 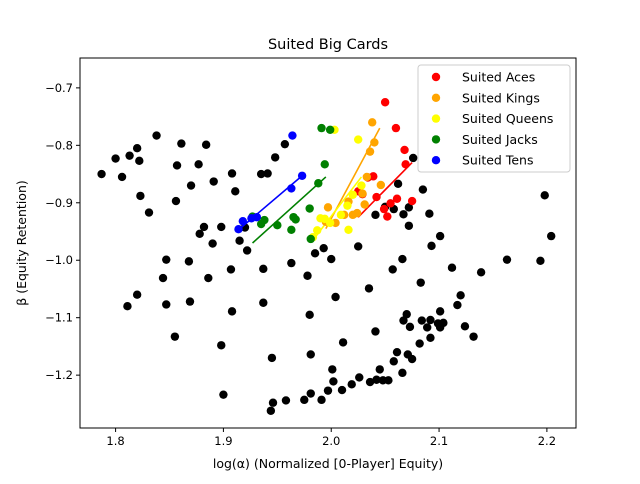 What do you see at coordinates (328, 45) in the screenshot?
I see `chart-title: Suited Big Cards` at bounding box center [328, 45].